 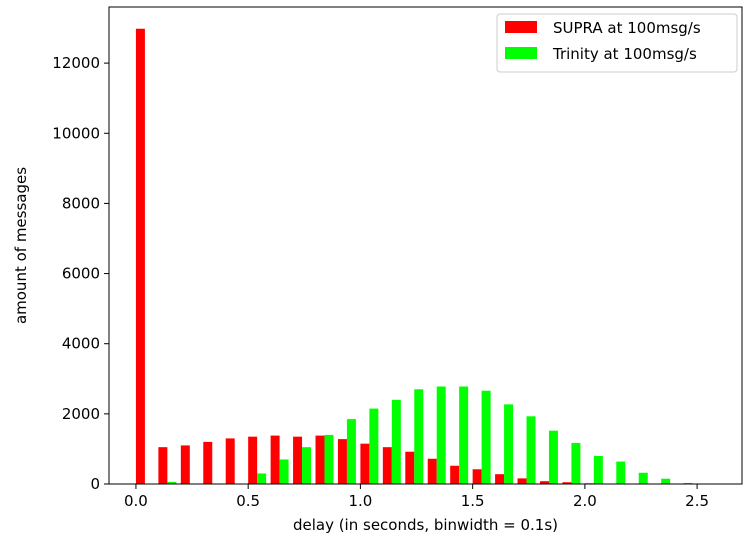 I want to click on x-tick-label: 2.5, so click(x=697, y=501).